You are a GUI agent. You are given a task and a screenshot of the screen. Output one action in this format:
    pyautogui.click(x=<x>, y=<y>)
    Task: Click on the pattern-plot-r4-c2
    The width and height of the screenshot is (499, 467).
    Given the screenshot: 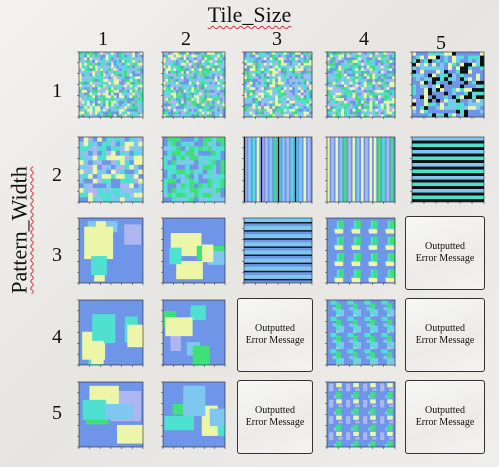 What is the action you would take?
    pyautogui.click(x=191, y=335)
    